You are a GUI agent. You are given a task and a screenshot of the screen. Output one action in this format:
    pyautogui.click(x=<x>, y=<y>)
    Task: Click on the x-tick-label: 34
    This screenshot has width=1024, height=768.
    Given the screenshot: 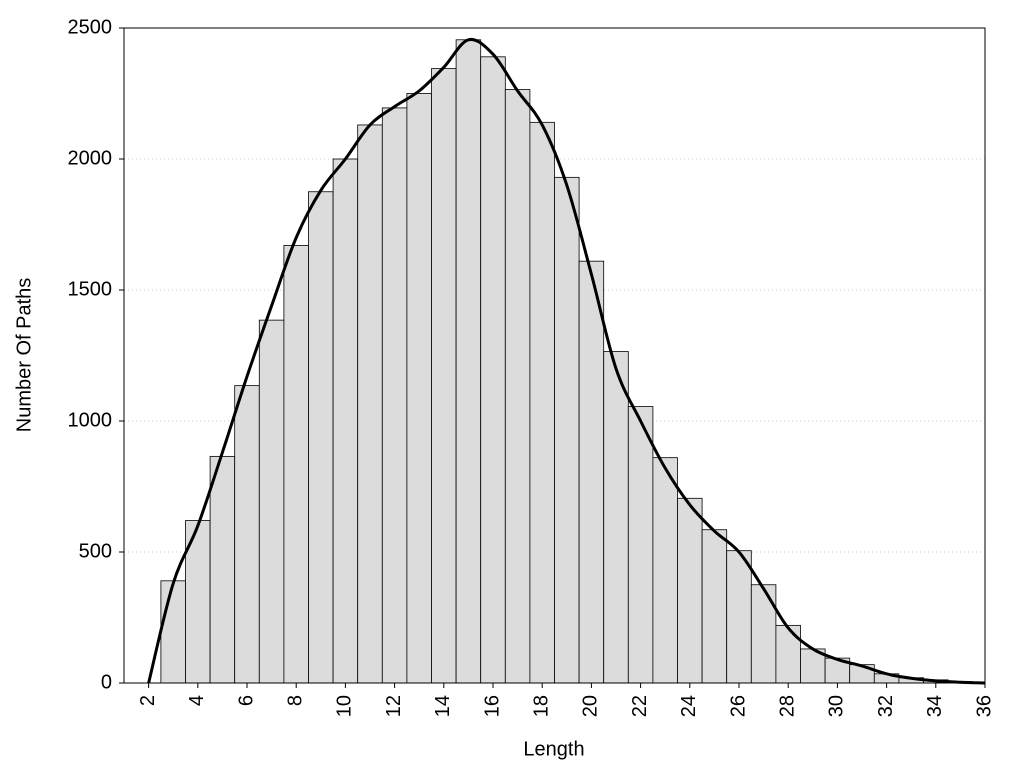 What is the action you would take?
    pyautogui.click(x=935, y=706)
    